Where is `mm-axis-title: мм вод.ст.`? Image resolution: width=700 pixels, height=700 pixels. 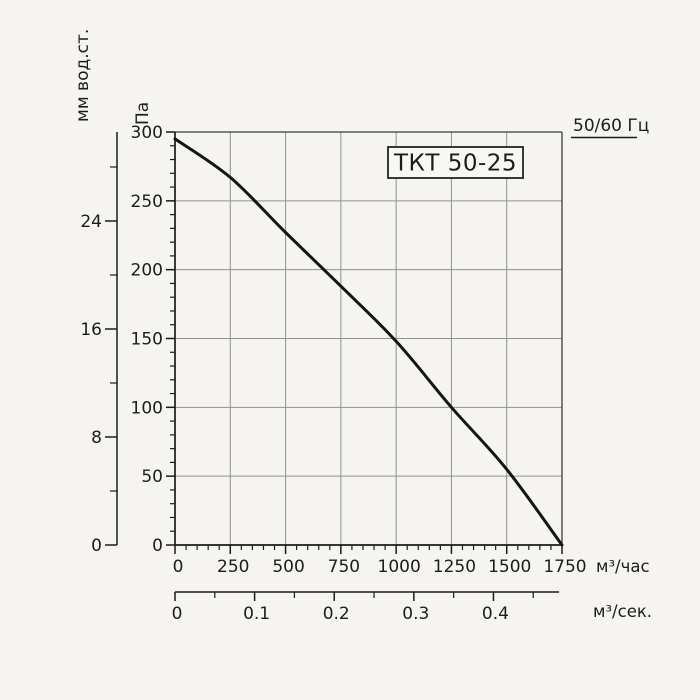 mm-axis-title: мм вод.ст. is located at coordinates (83, 75).